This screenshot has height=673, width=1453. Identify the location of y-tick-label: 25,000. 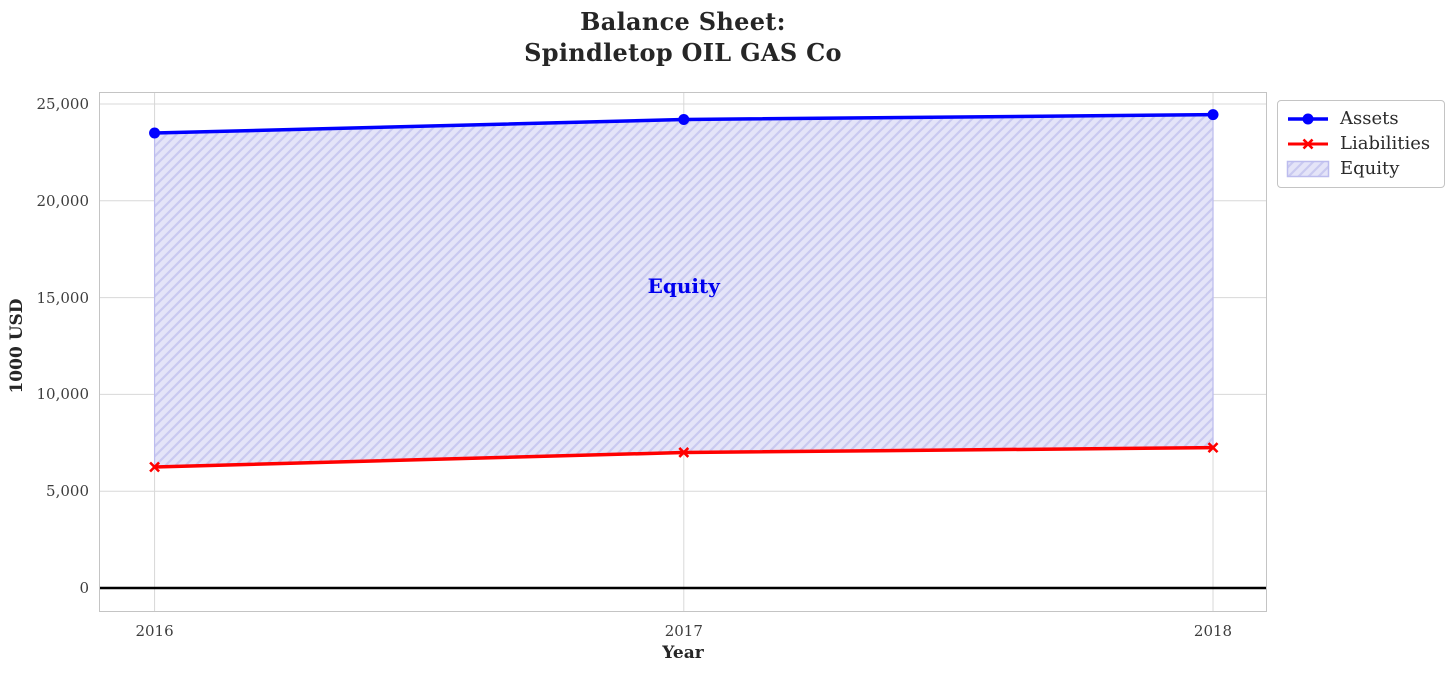
(63, 104).